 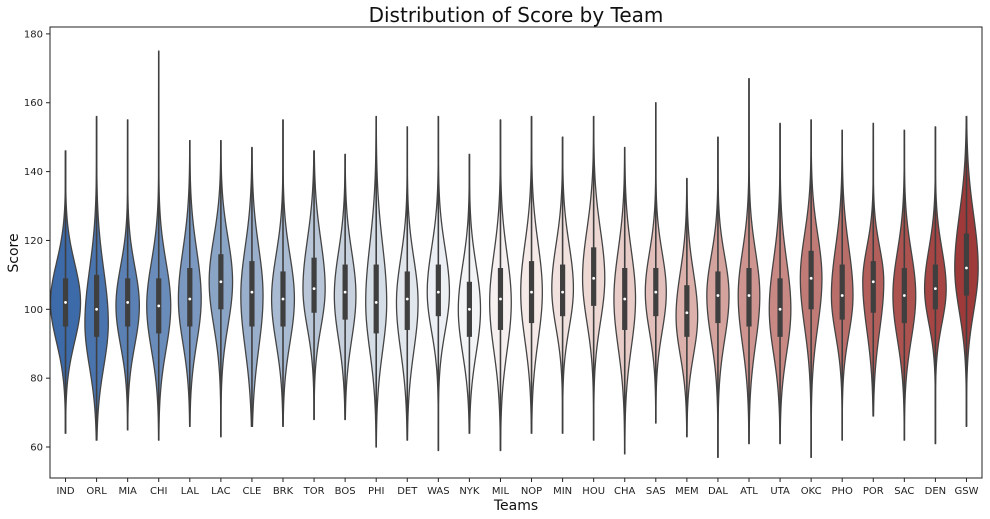 What do you see at coordinates (842, 491) in the screenshot?
I see `x-tick-label-pho: PHO` at bounding box center [842, 491].